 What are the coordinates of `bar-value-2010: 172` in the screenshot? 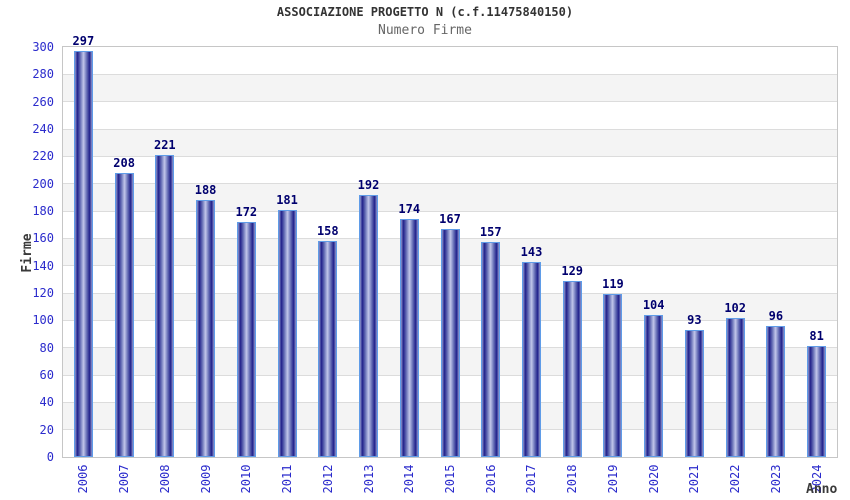 It's located at (246, 211).